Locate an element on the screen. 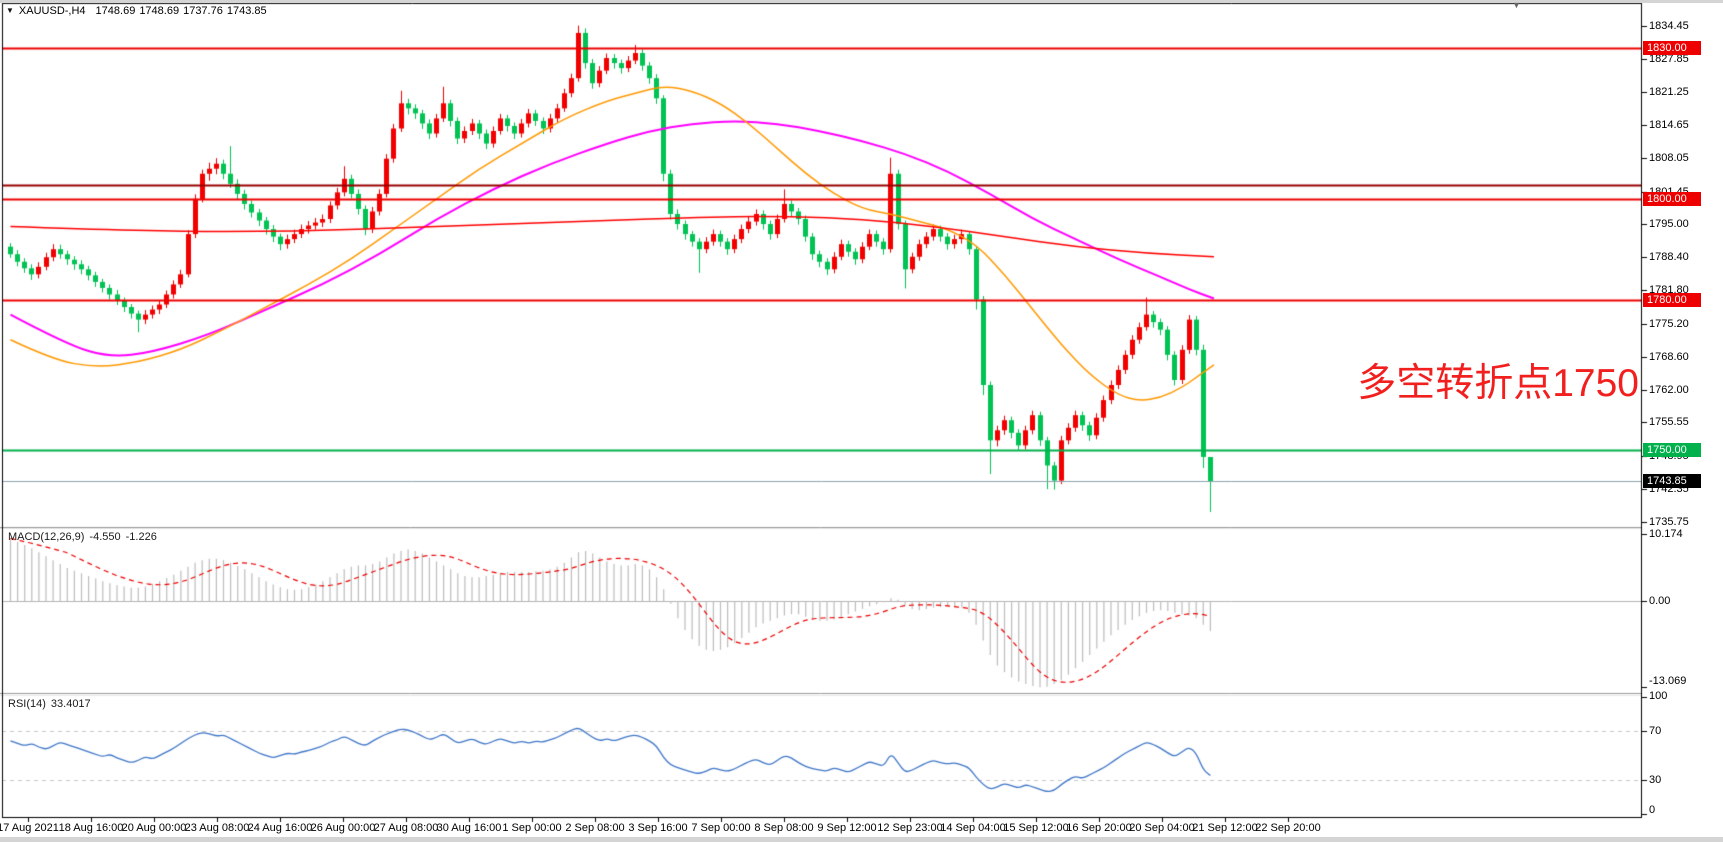  date-label: 17 Aug 2021 is located at coordinates (29, 828).